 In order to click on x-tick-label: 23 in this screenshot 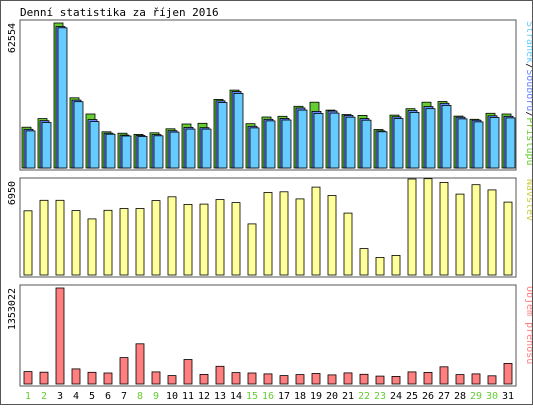, I will do `click(380, 396)`.